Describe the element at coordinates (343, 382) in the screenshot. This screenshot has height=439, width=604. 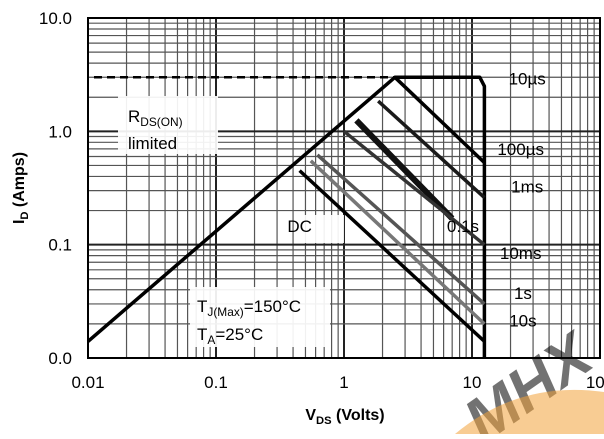
I see `x-tick-label: 1` at that location.